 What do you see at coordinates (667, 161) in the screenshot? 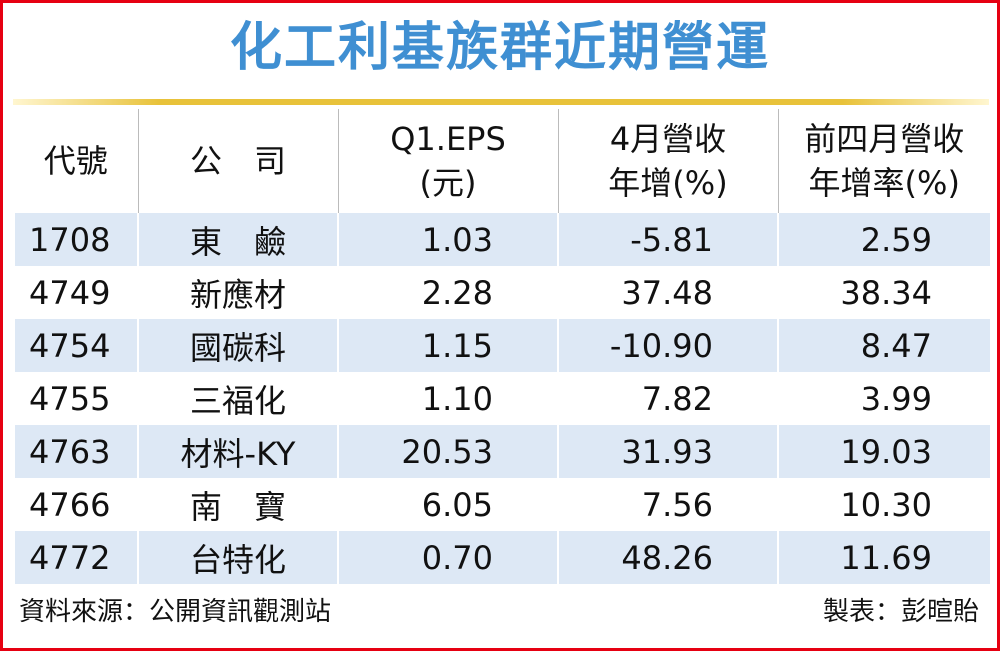
I see `column-header: 4月營收 年增(%)` at bounding box center [667, 161].